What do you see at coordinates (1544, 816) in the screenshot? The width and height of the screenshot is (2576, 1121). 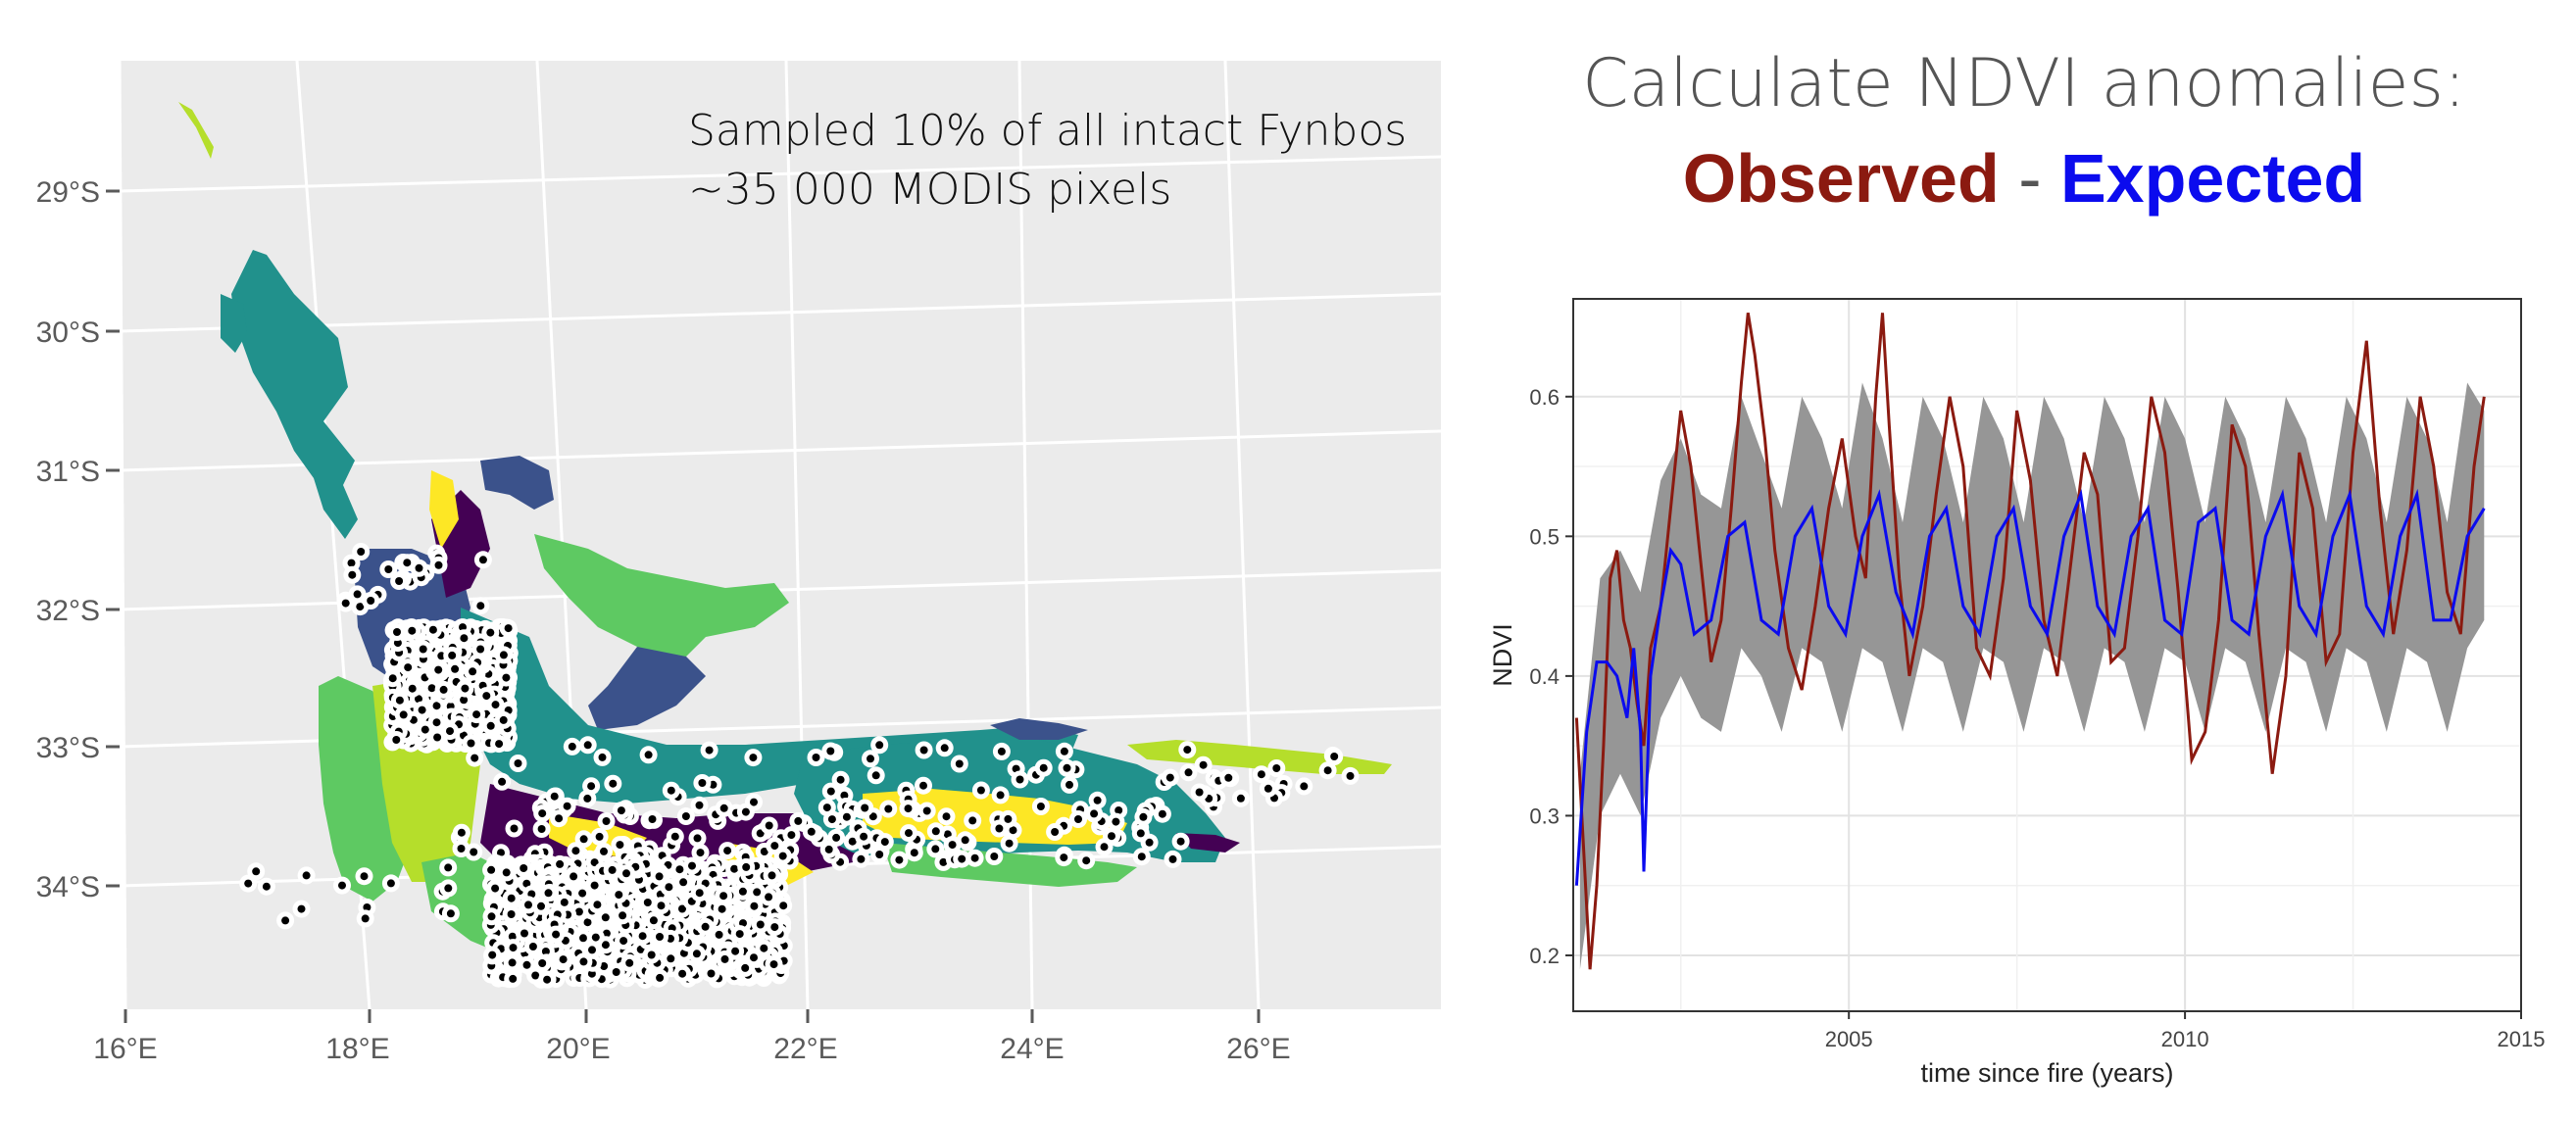 I see `y-tick-label: 0.3` at bounding box center [1544, 816].